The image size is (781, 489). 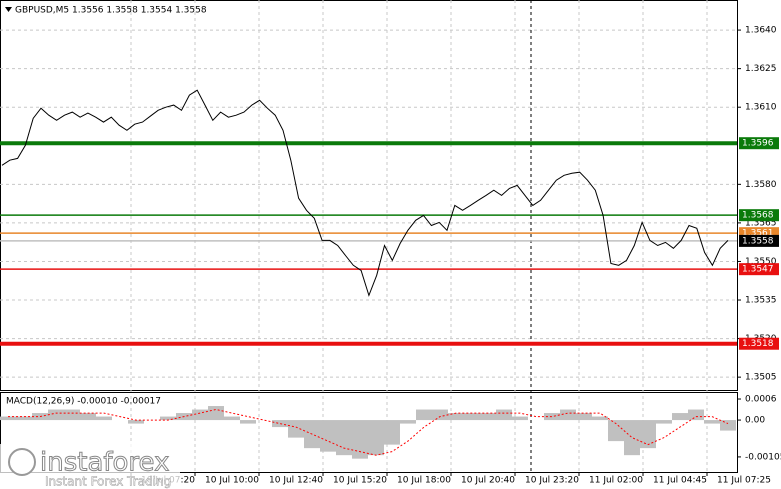 I want to click on x-tick-label: 11 Jul 07:25, so click(x=744, y=481).